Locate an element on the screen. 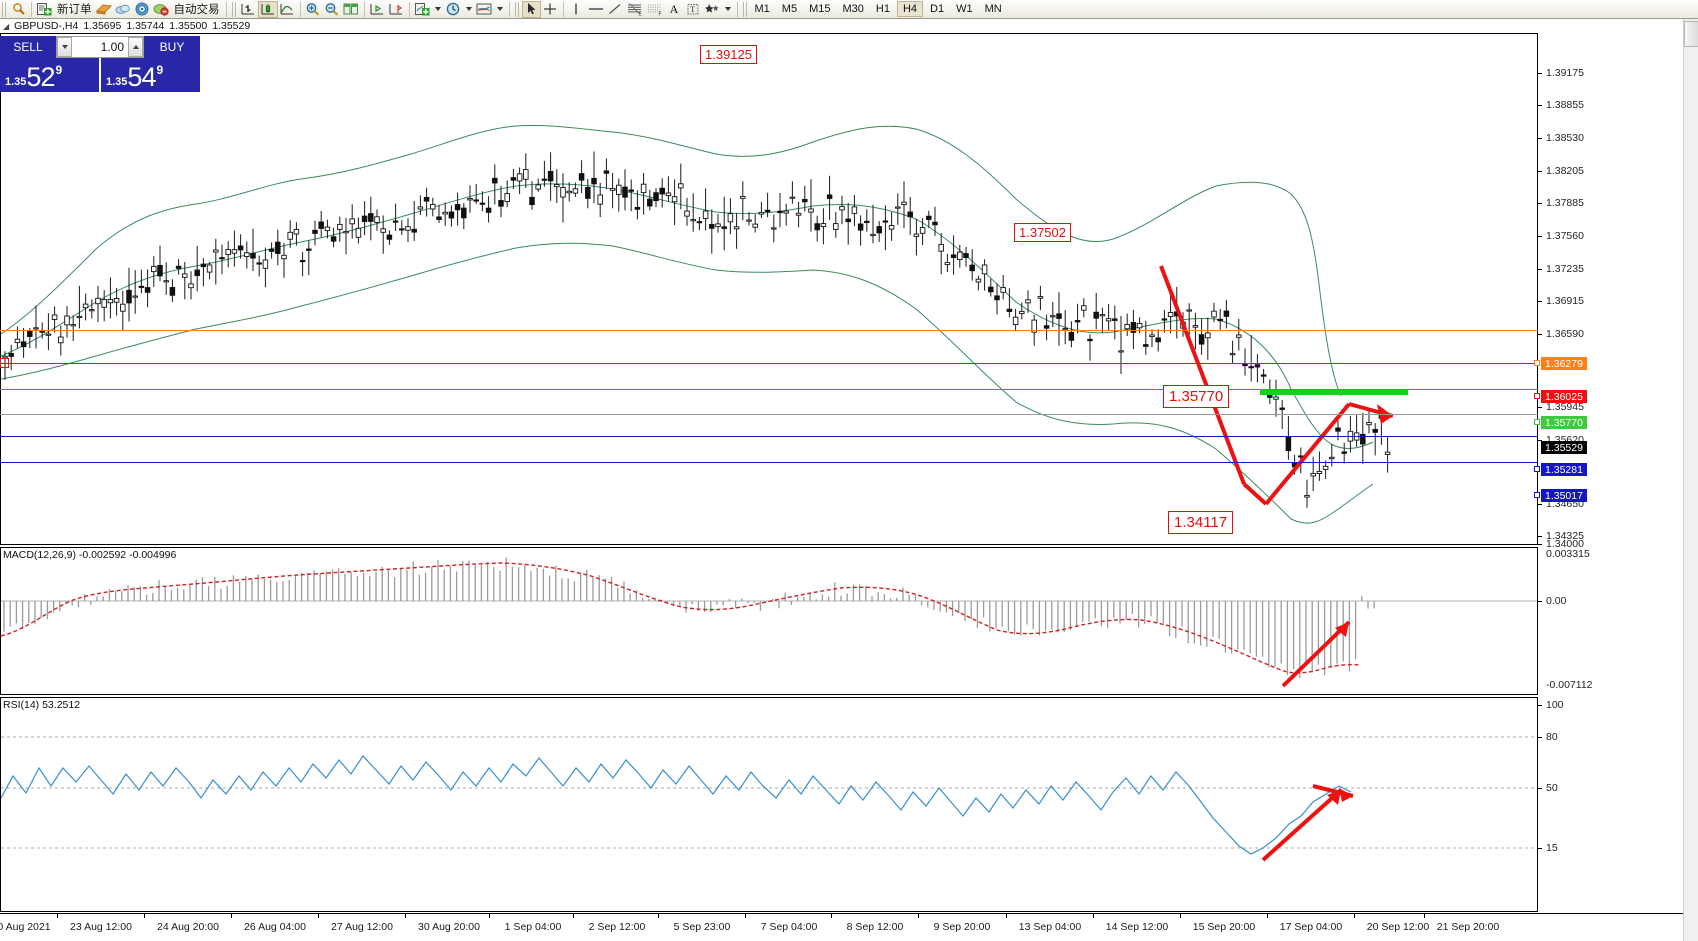  equidistant-channel-icon: F is located at coordinates (655, 9).